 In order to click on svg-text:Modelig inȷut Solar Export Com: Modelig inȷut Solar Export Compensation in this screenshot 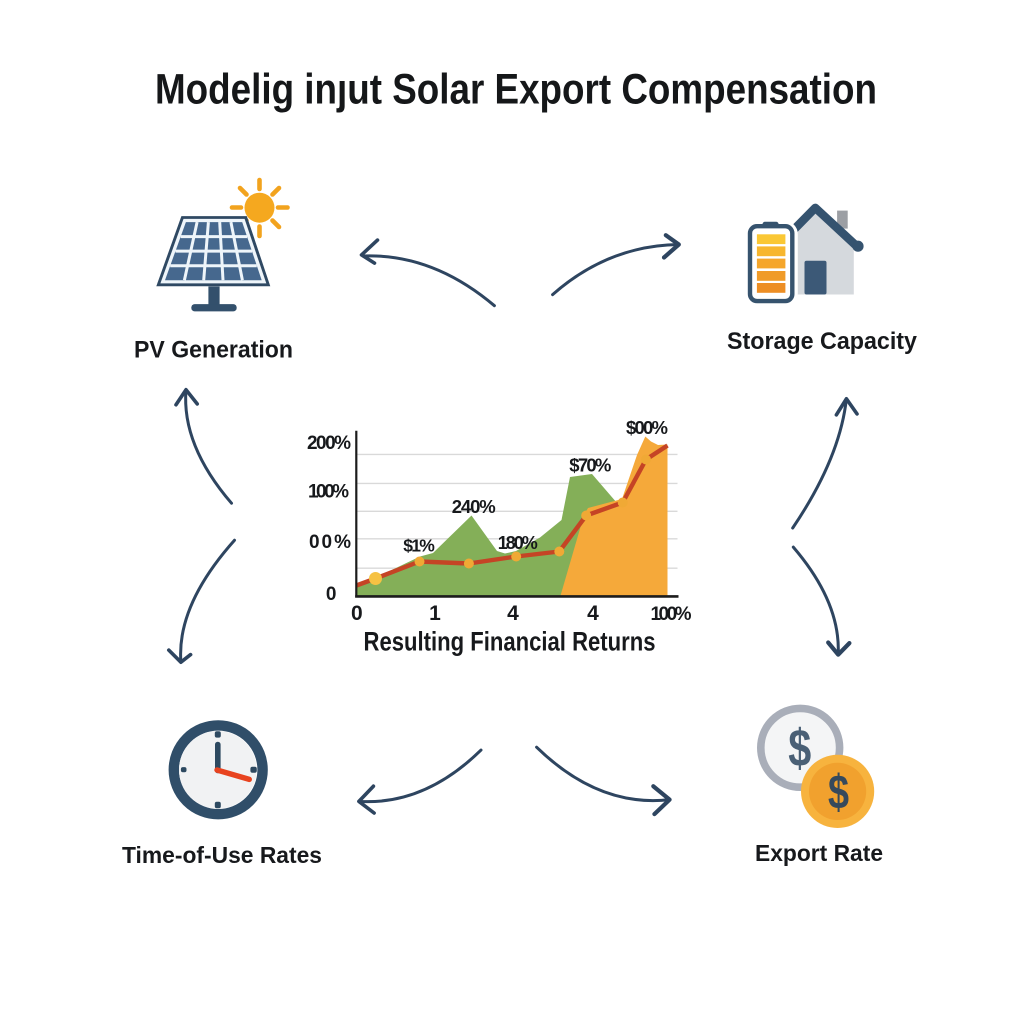, I will do `click(516, 90)`.